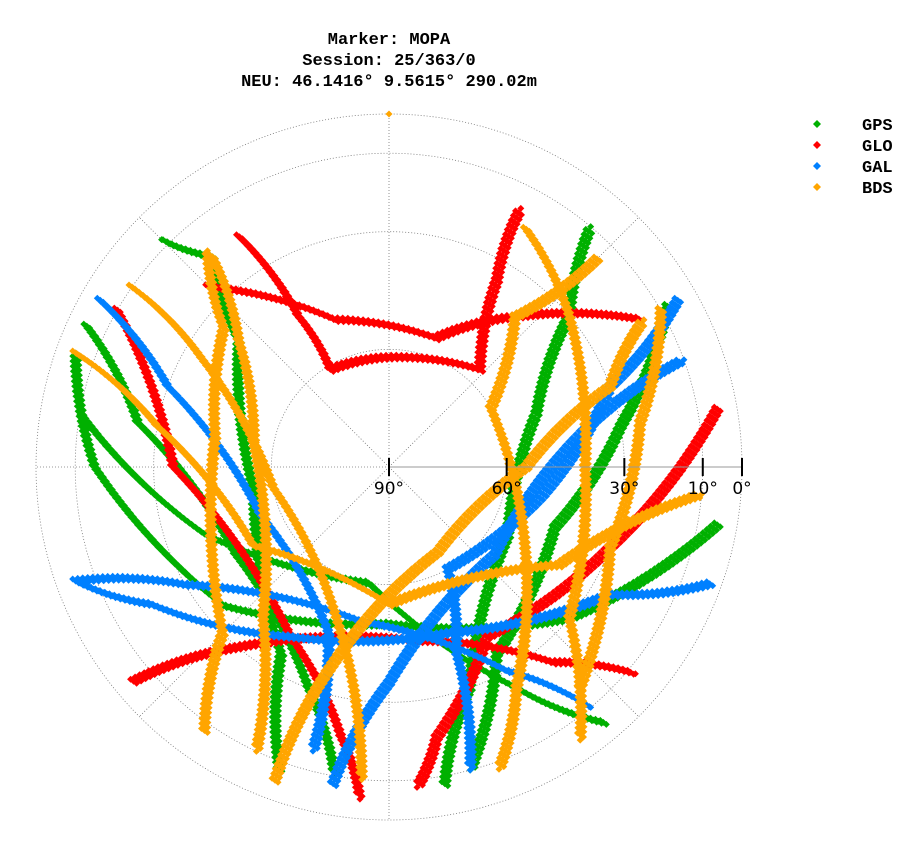 The height and width of the screenshot is (860, 920). Describe the element at coordinates (389, 82) in the screenshot. I see `chart-title-line-3: NEU: 46.1416° 9.5615° 290.02m` at that location.